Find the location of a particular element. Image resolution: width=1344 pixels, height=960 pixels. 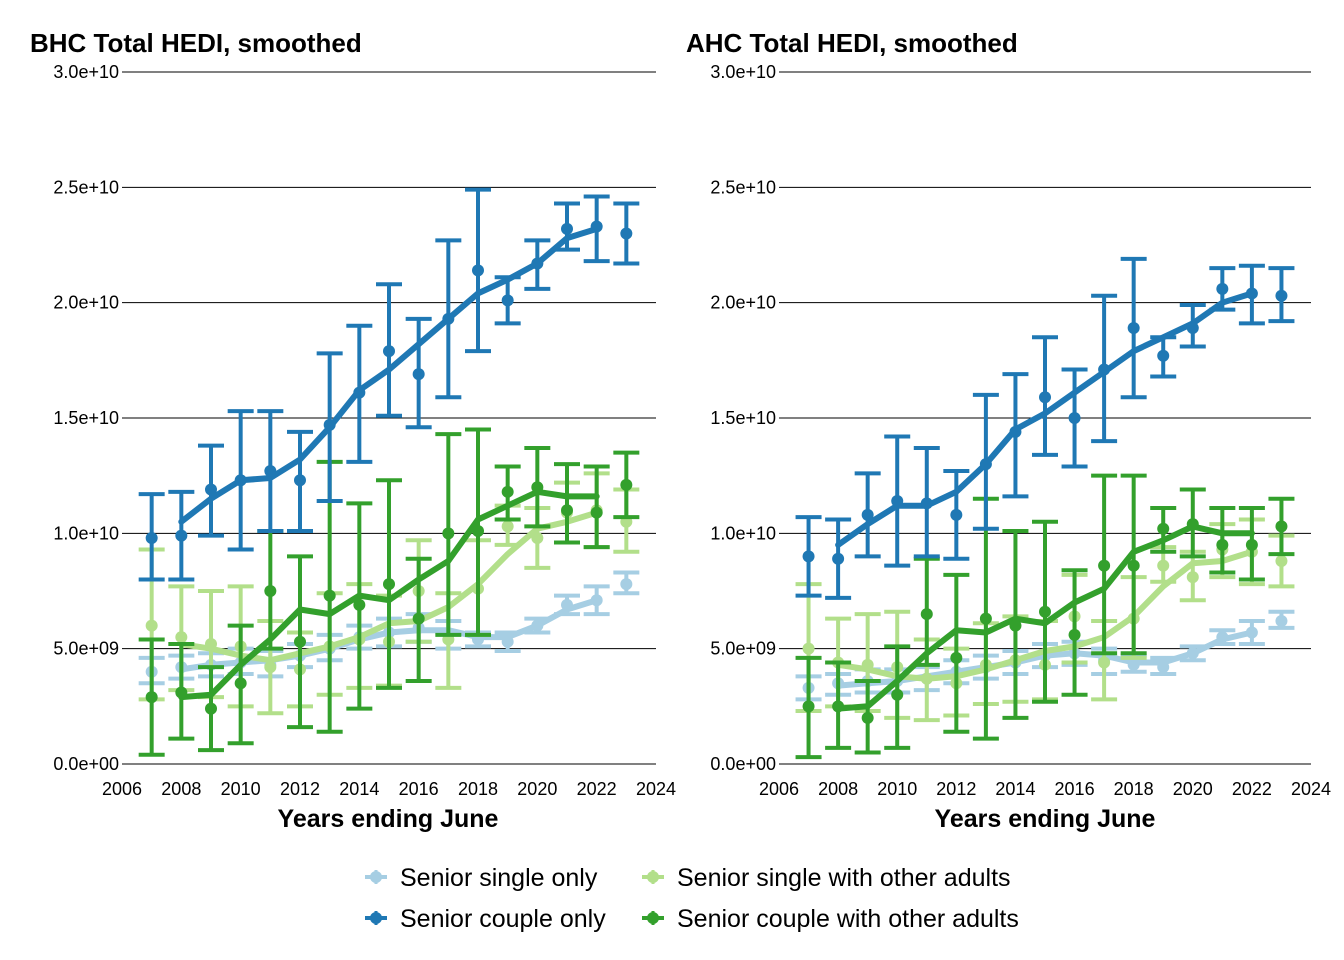

legend-label-single-with-others: Senior single with other adults is located at coordinates (844, 878).